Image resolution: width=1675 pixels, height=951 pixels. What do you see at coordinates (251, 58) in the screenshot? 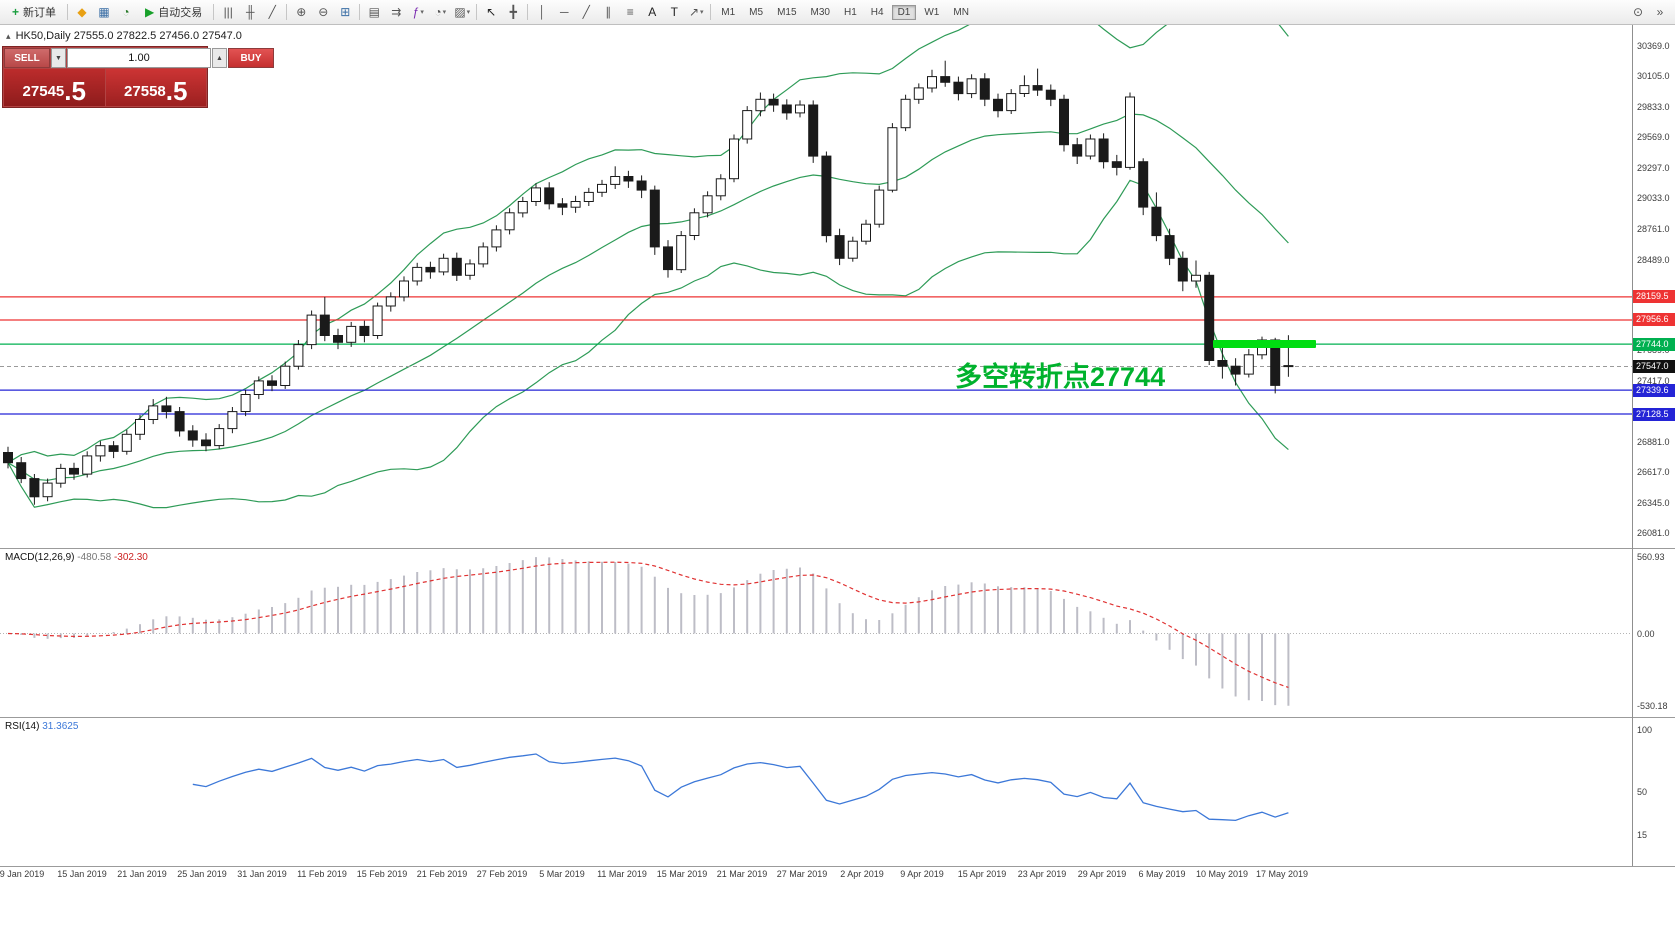
I see `buy-button: BUY` at bounding box center [251, 58].